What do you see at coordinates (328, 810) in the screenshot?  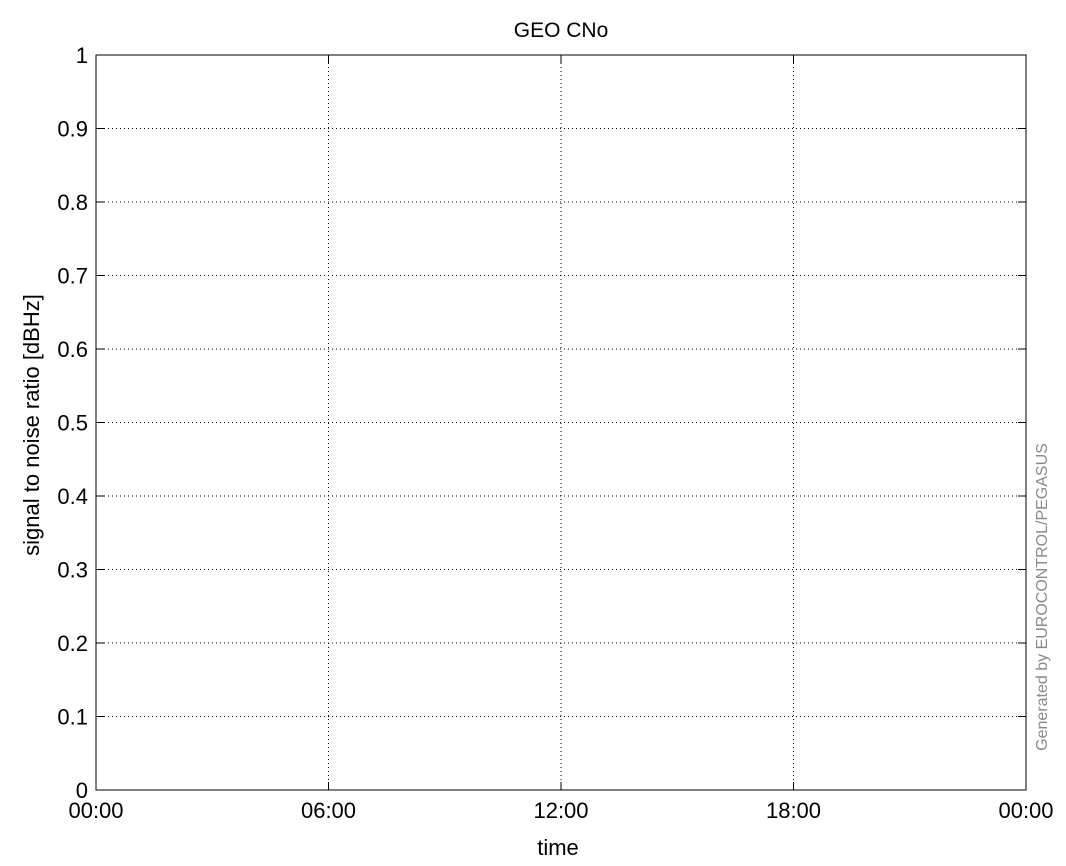 I see `x-tick-label: 06:00` at bounding box center [328, 810].